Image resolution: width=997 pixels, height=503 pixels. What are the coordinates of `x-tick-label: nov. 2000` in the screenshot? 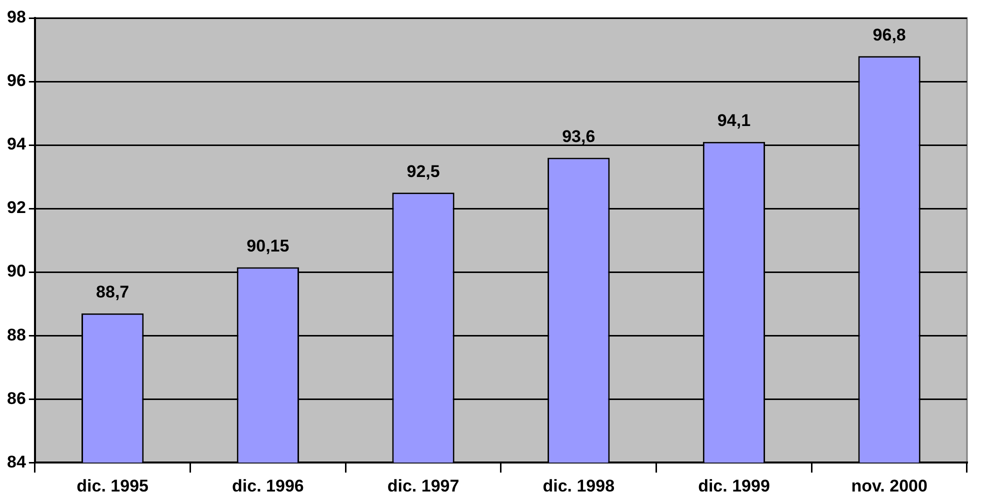 It's located at (889, 486).